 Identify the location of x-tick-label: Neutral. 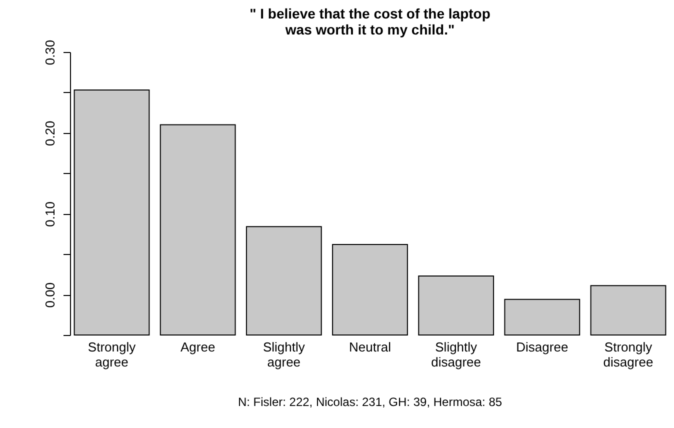
(370, 347).